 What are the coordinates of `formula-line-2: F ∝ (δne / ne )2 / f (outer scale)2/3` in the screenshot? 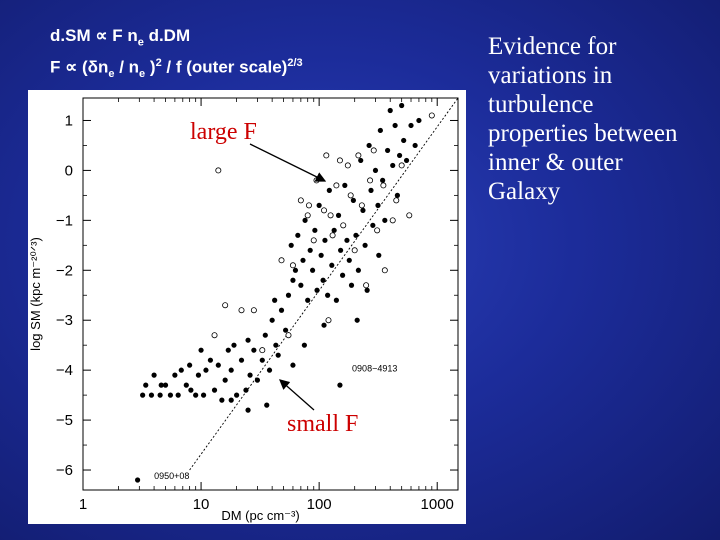 It's located at (176, 69).